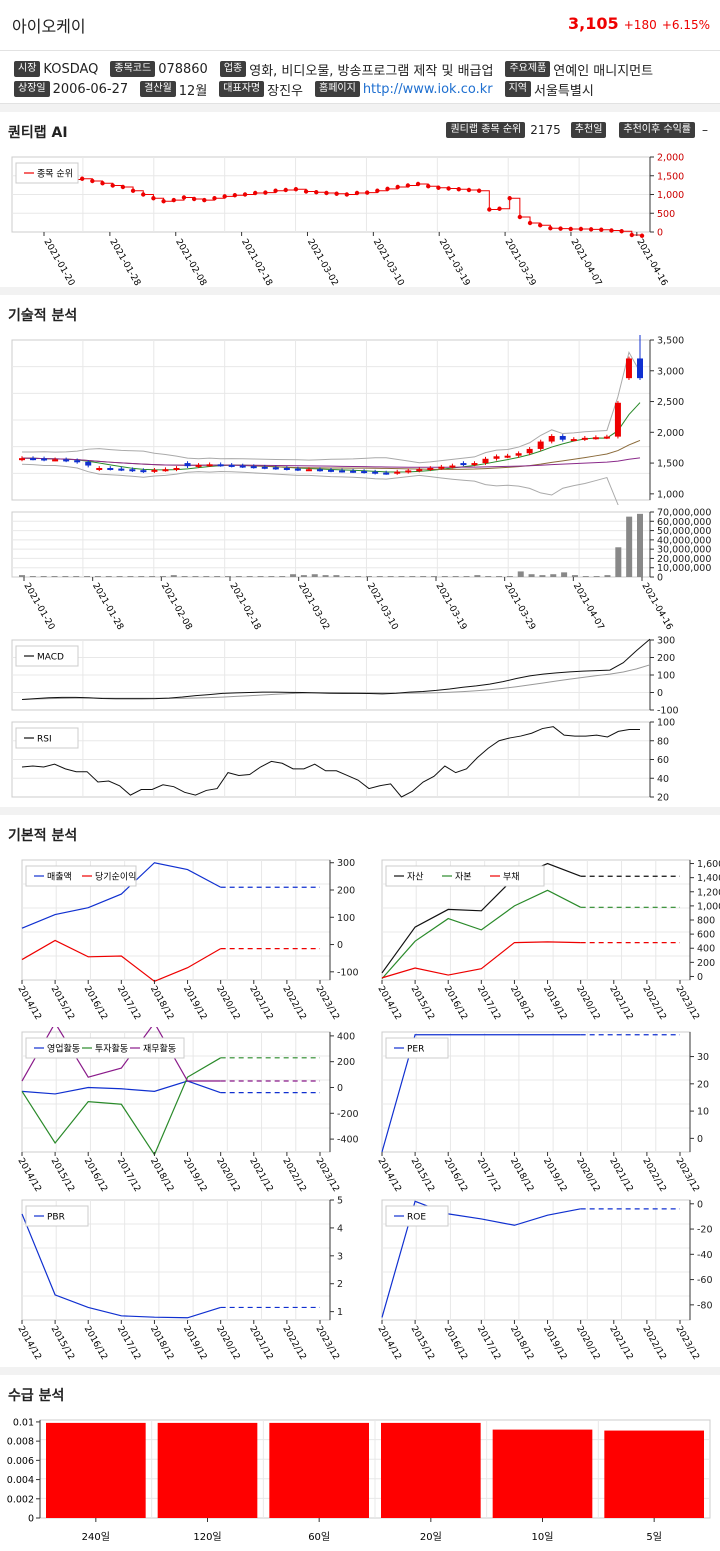  Describe the element at coordinates (55, 174) in the screenshot. I see `legend-label: 종목 순위` at that location.